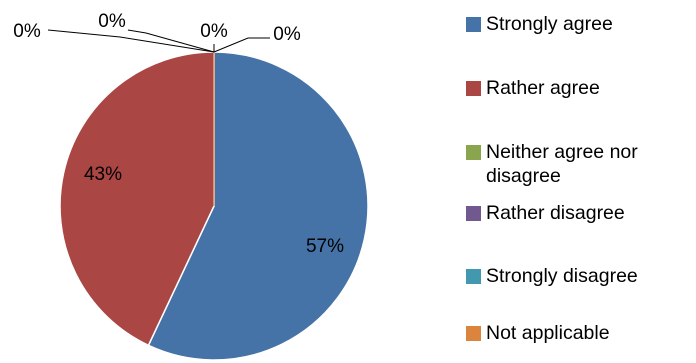 The width and height of the screenshot is (696, 363). Describe the element at coordinates (473, 88) in the screenshot. I see `legend-swatch-rather-agree` at that location.